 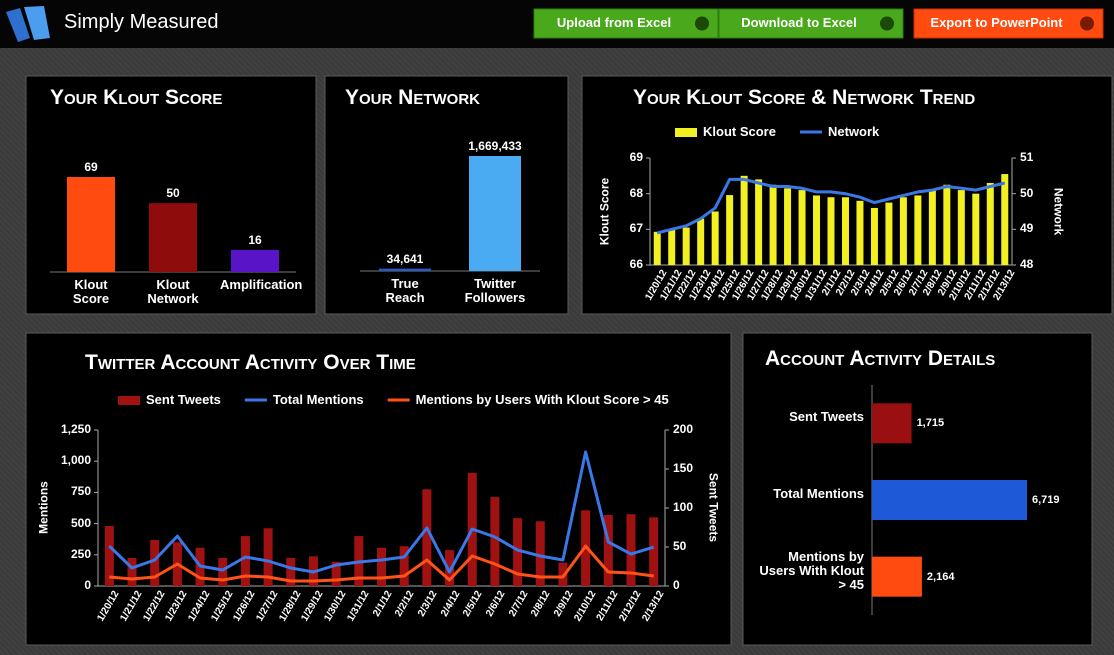 I want to click on data-label: 69, so click(x=91, y=167).